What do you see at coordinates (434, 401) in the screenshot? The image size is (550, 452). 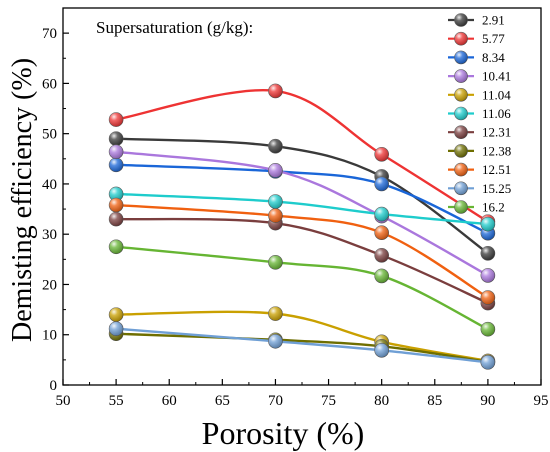 I see `x-tick-label: 85` at bounding box center [434, 401].